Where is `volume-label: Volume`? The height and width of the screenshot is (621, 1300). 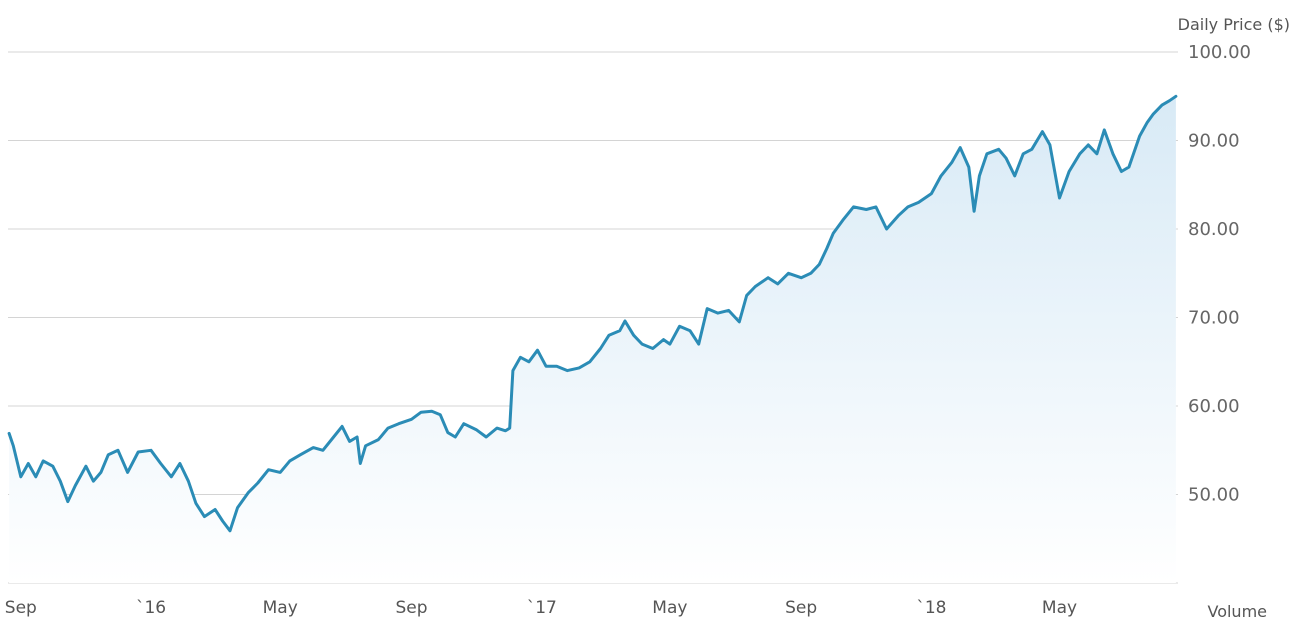 volume-label: Volume is located at coordinates (1237, 611).